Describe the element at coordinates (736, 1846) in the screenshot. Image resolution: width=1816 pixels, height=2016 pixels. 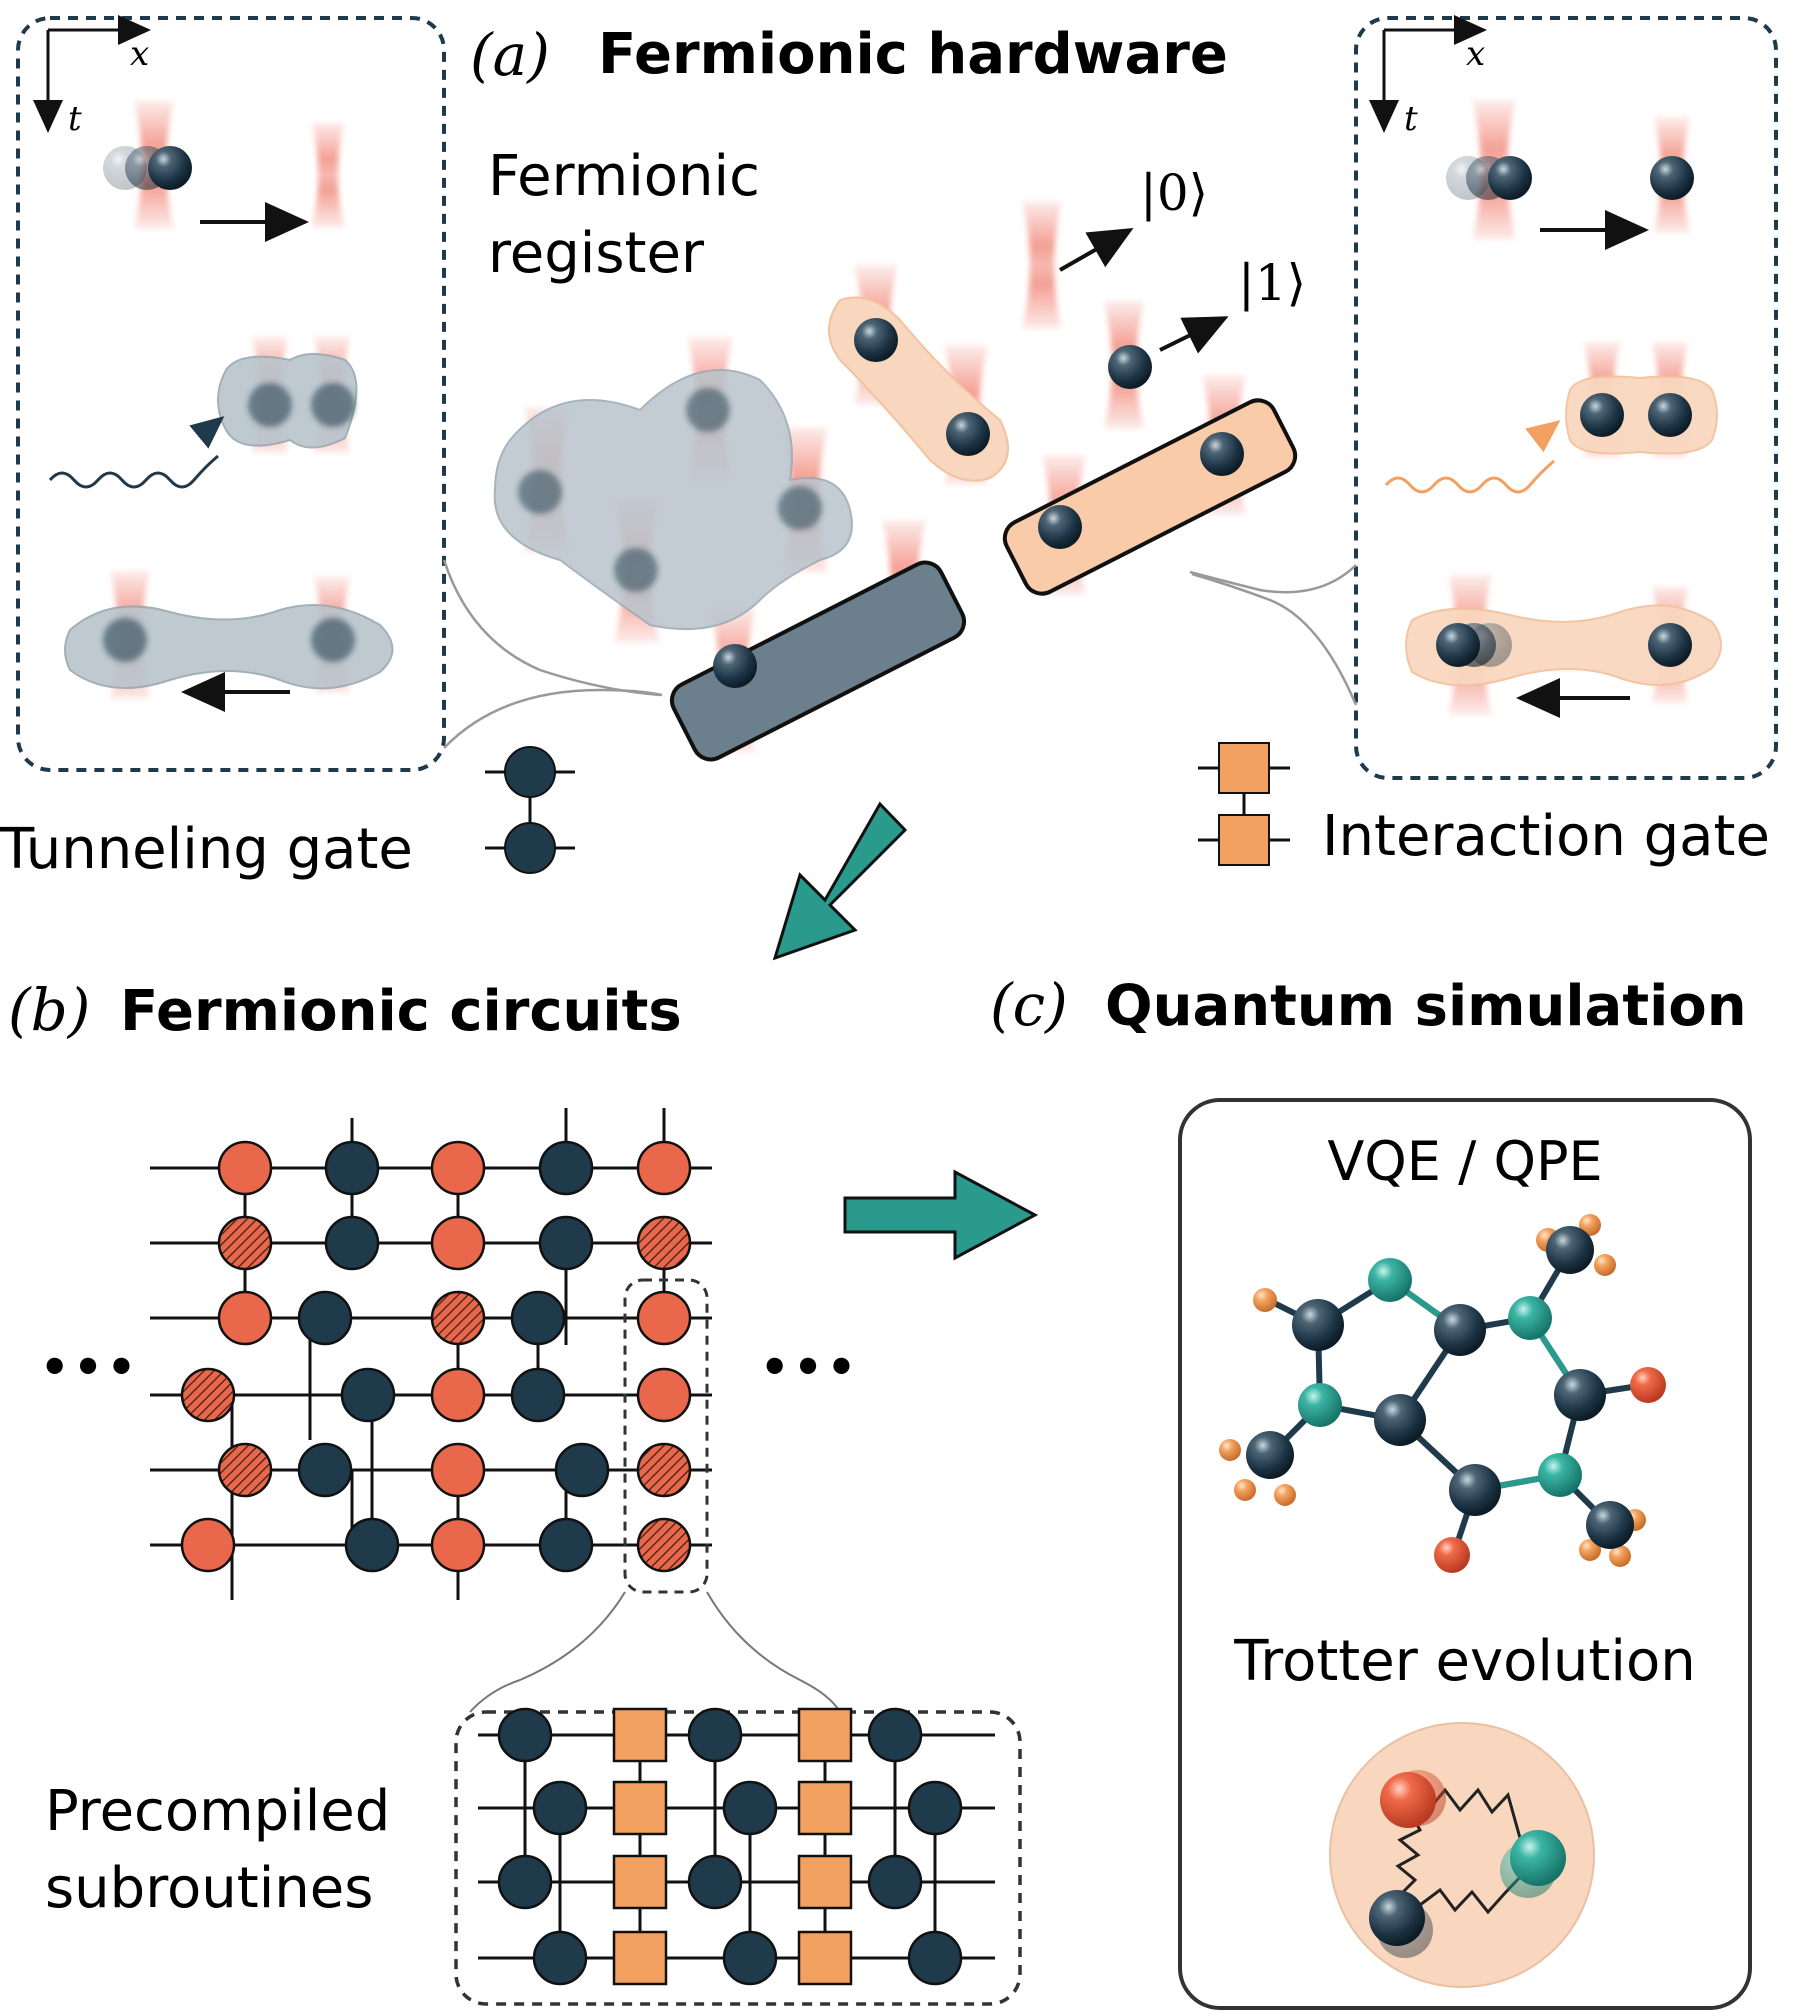
I see `precompiled-subroutine-circuit` at that location.